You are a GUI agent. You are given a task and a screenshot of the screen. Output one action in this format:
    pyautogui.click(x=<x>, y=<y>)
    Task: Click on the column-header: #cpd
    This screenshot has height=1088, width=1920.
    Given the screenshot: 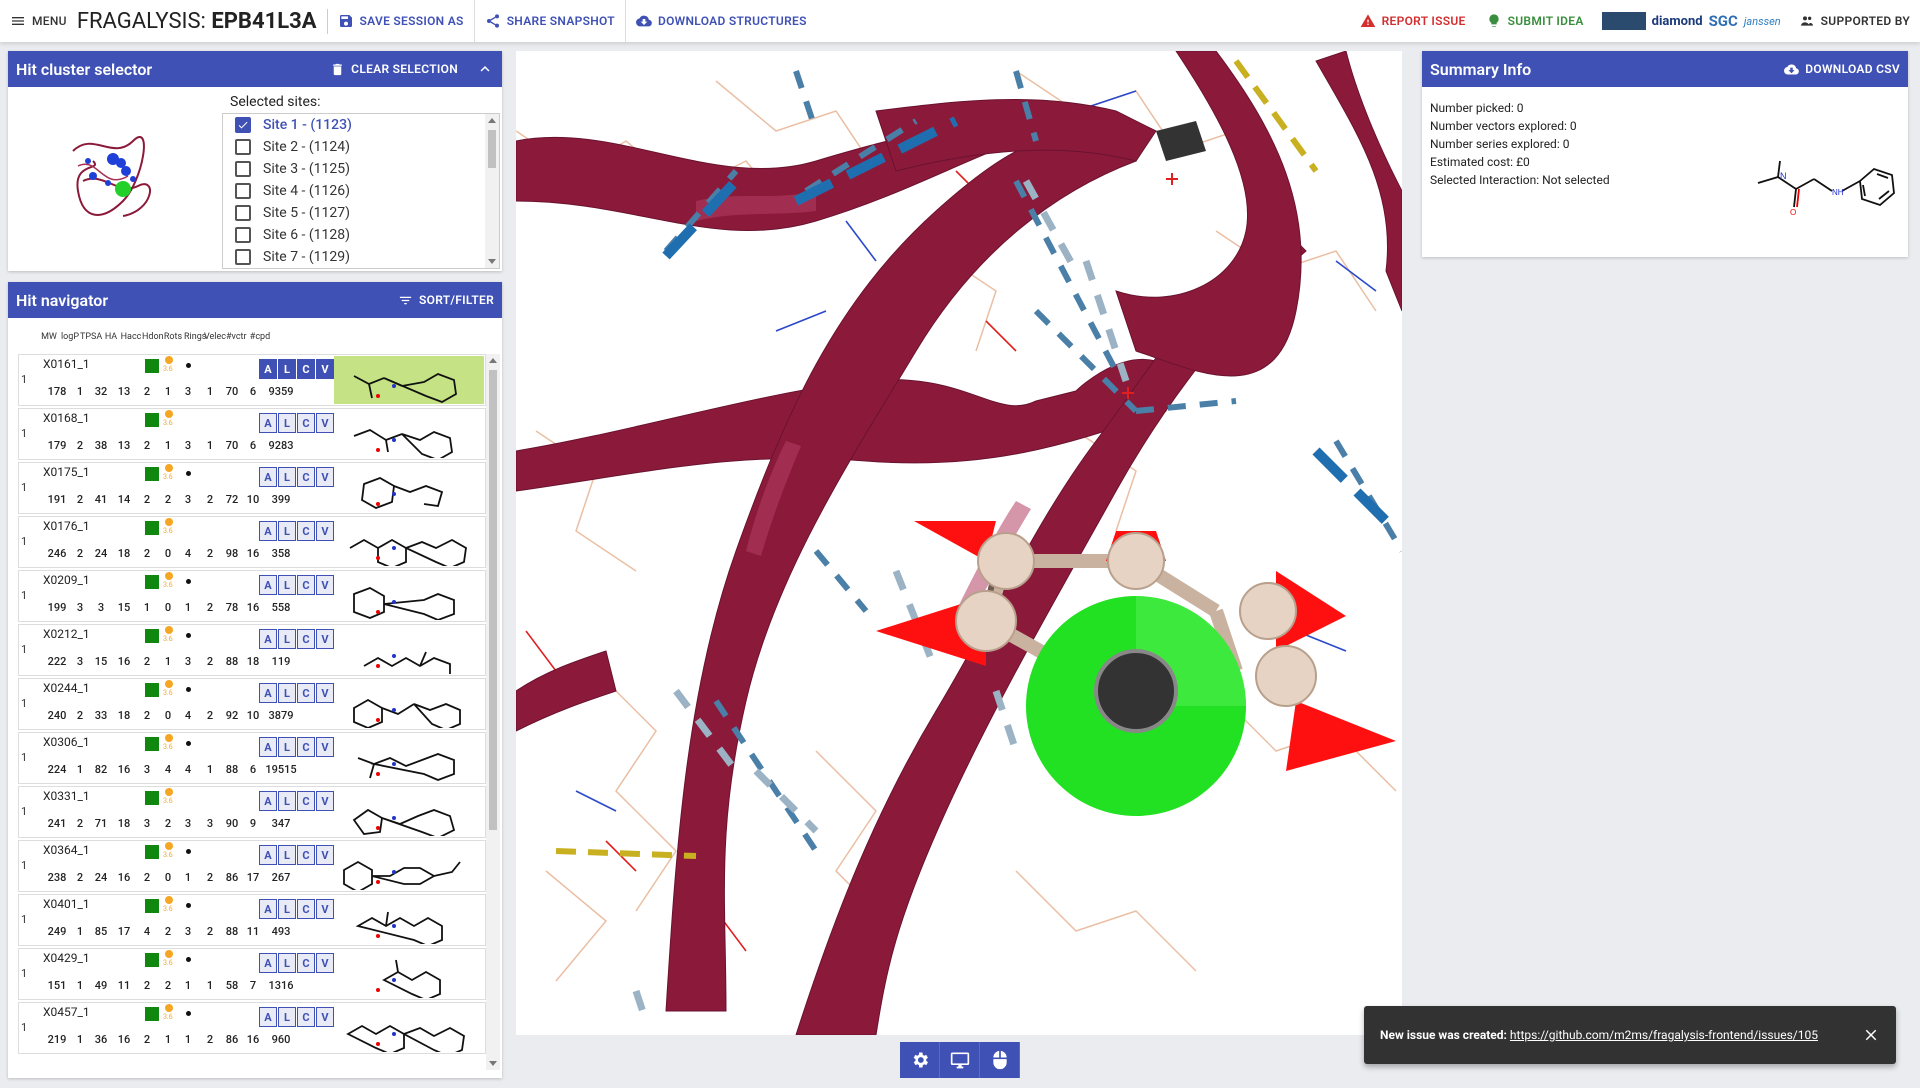 What is the action you would take?
    pyautogui.click(x=260, y=337)
    